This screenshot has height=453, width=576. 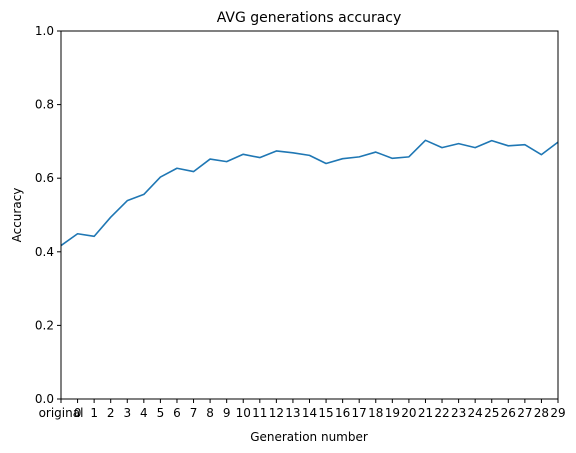 I want to click on x-tick-label: 9, so click(x=227, y=413).